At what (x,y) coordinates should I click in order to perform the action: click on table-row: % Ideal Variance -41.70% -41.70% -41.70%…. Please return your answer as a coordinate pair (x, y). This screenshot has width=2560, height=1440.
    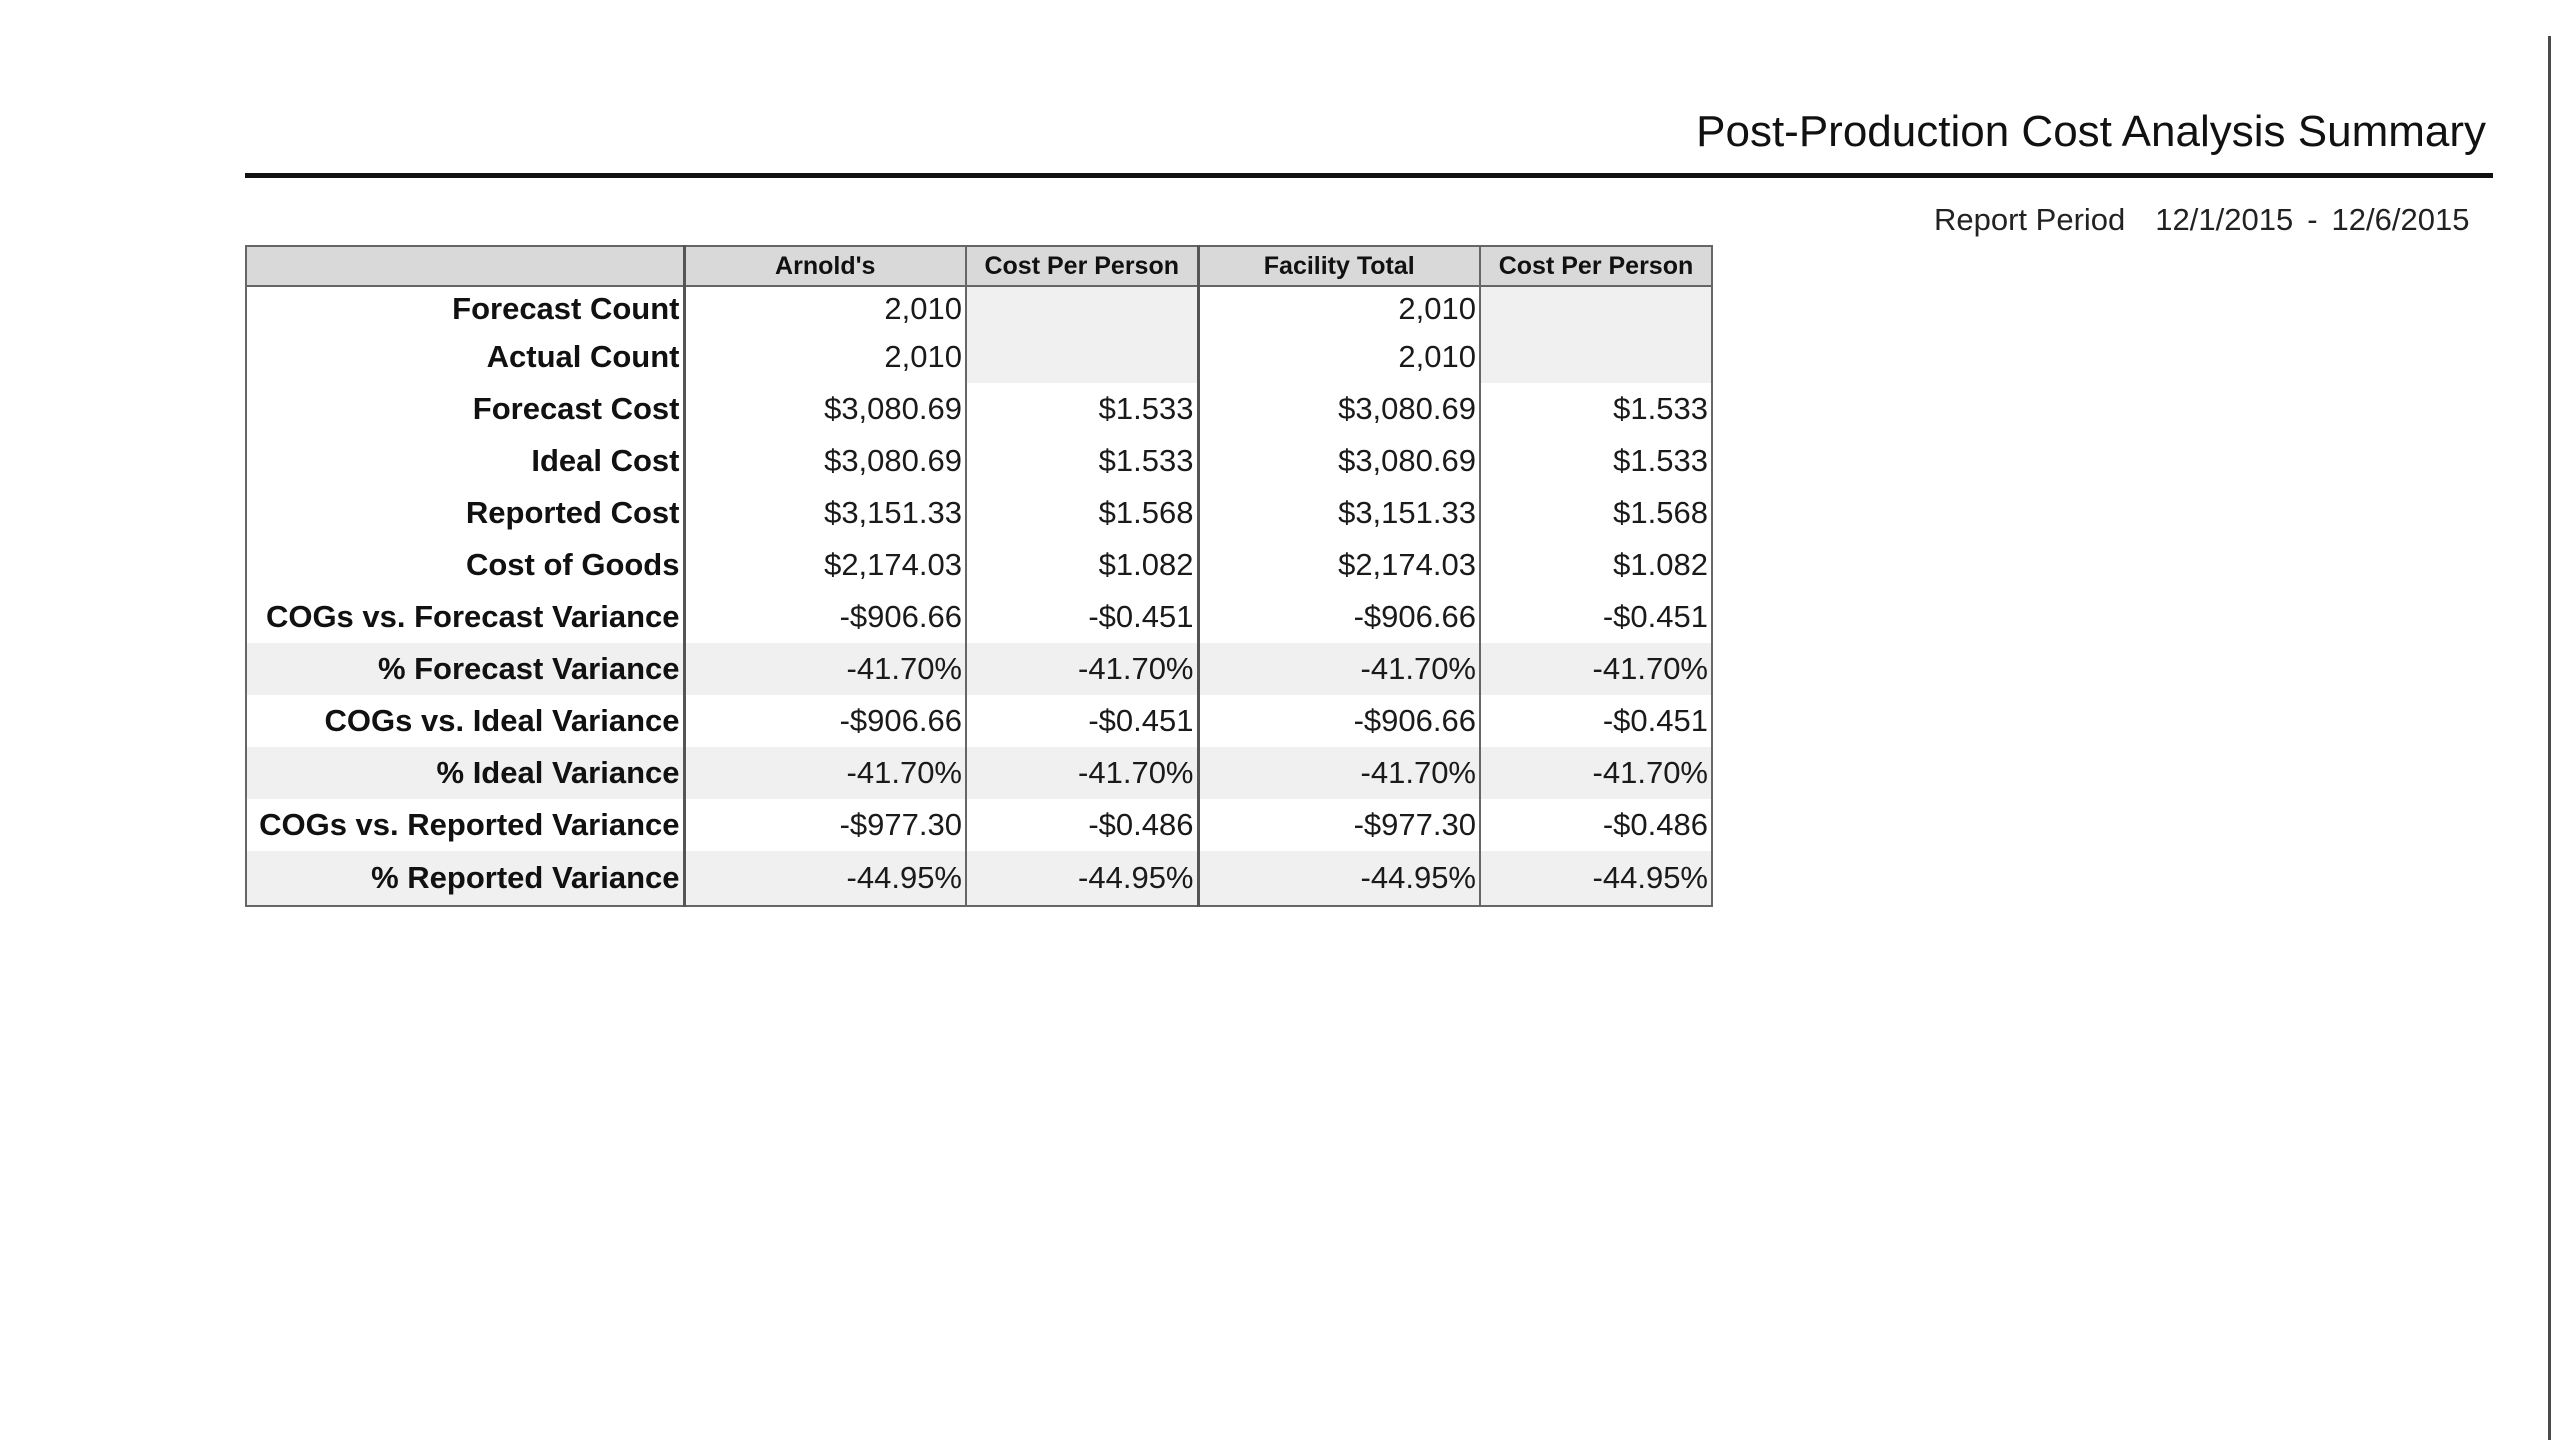
    Looking at the image, I should click on (979, 773).